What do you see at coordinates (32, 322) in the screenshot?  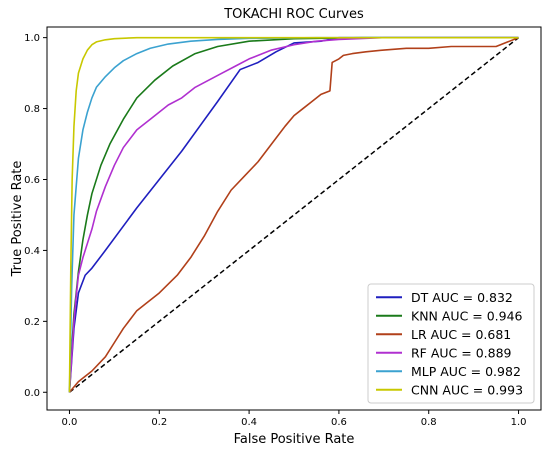 I see `y-tick-label: 0.2` at bounding box center [32, 322].